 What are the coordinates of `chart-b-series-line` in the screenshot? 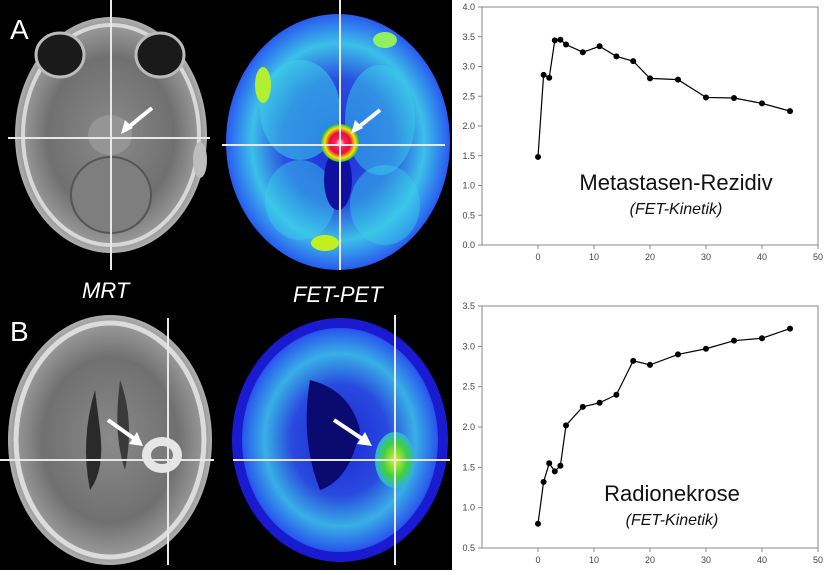 It's located at (664, 426).